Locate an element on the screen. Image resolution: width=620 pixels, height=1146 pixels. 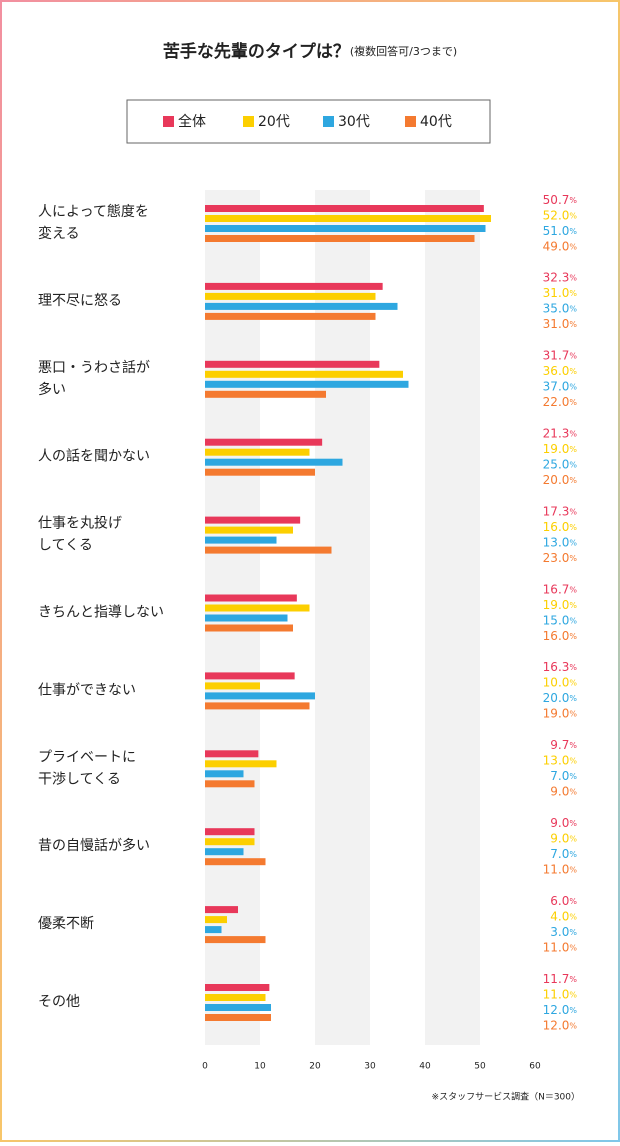
value-label: 16.7% is located at coordinates (560, 589).